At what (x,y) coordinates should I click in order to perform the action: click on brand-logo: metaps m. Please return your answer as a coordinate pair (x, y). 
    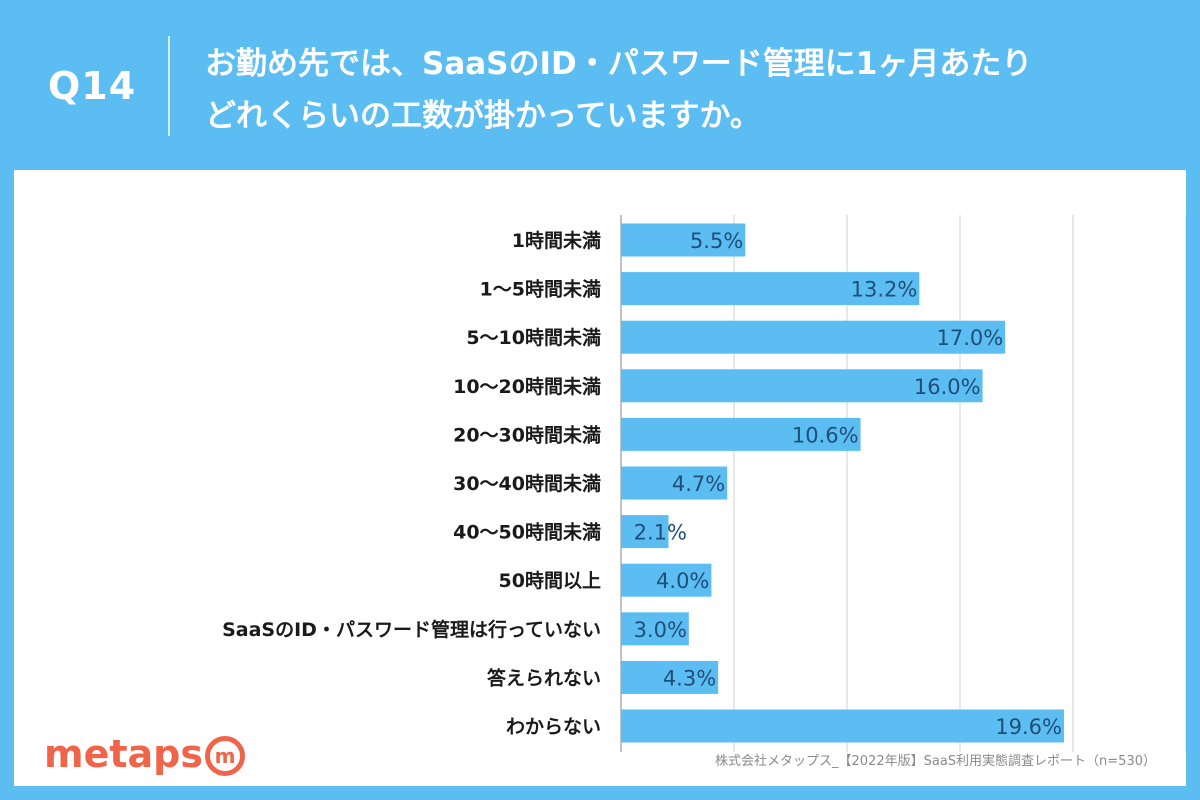
    Looking at the image, I should click on (144, 754).